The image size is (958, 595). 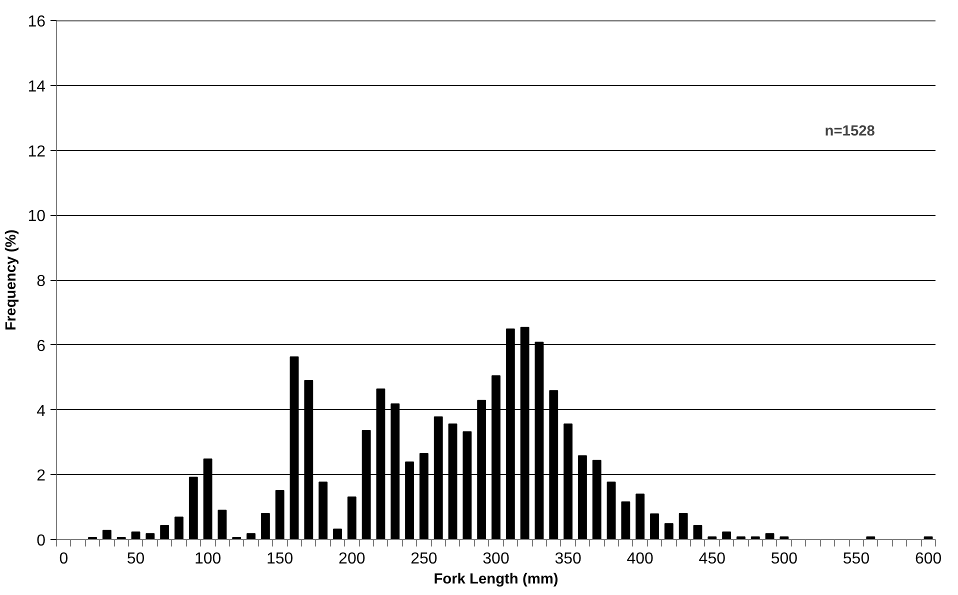 I want to click on x-tick-label: 250, so click(x=424, y=559).